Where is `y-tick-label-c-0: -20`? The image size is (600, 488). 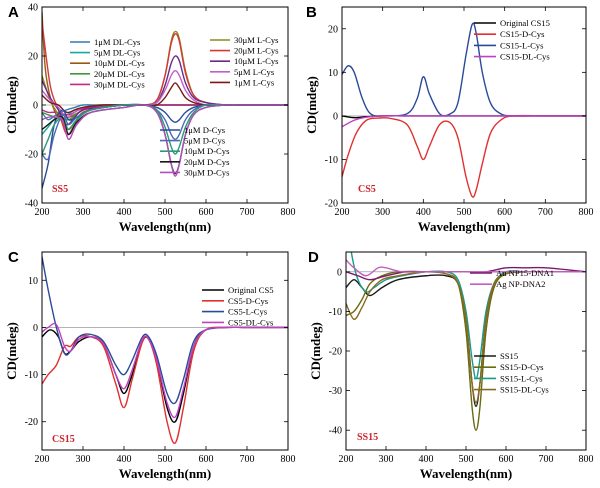 y-tick-label-c-0: -20 is located at coordinates (31, 422).